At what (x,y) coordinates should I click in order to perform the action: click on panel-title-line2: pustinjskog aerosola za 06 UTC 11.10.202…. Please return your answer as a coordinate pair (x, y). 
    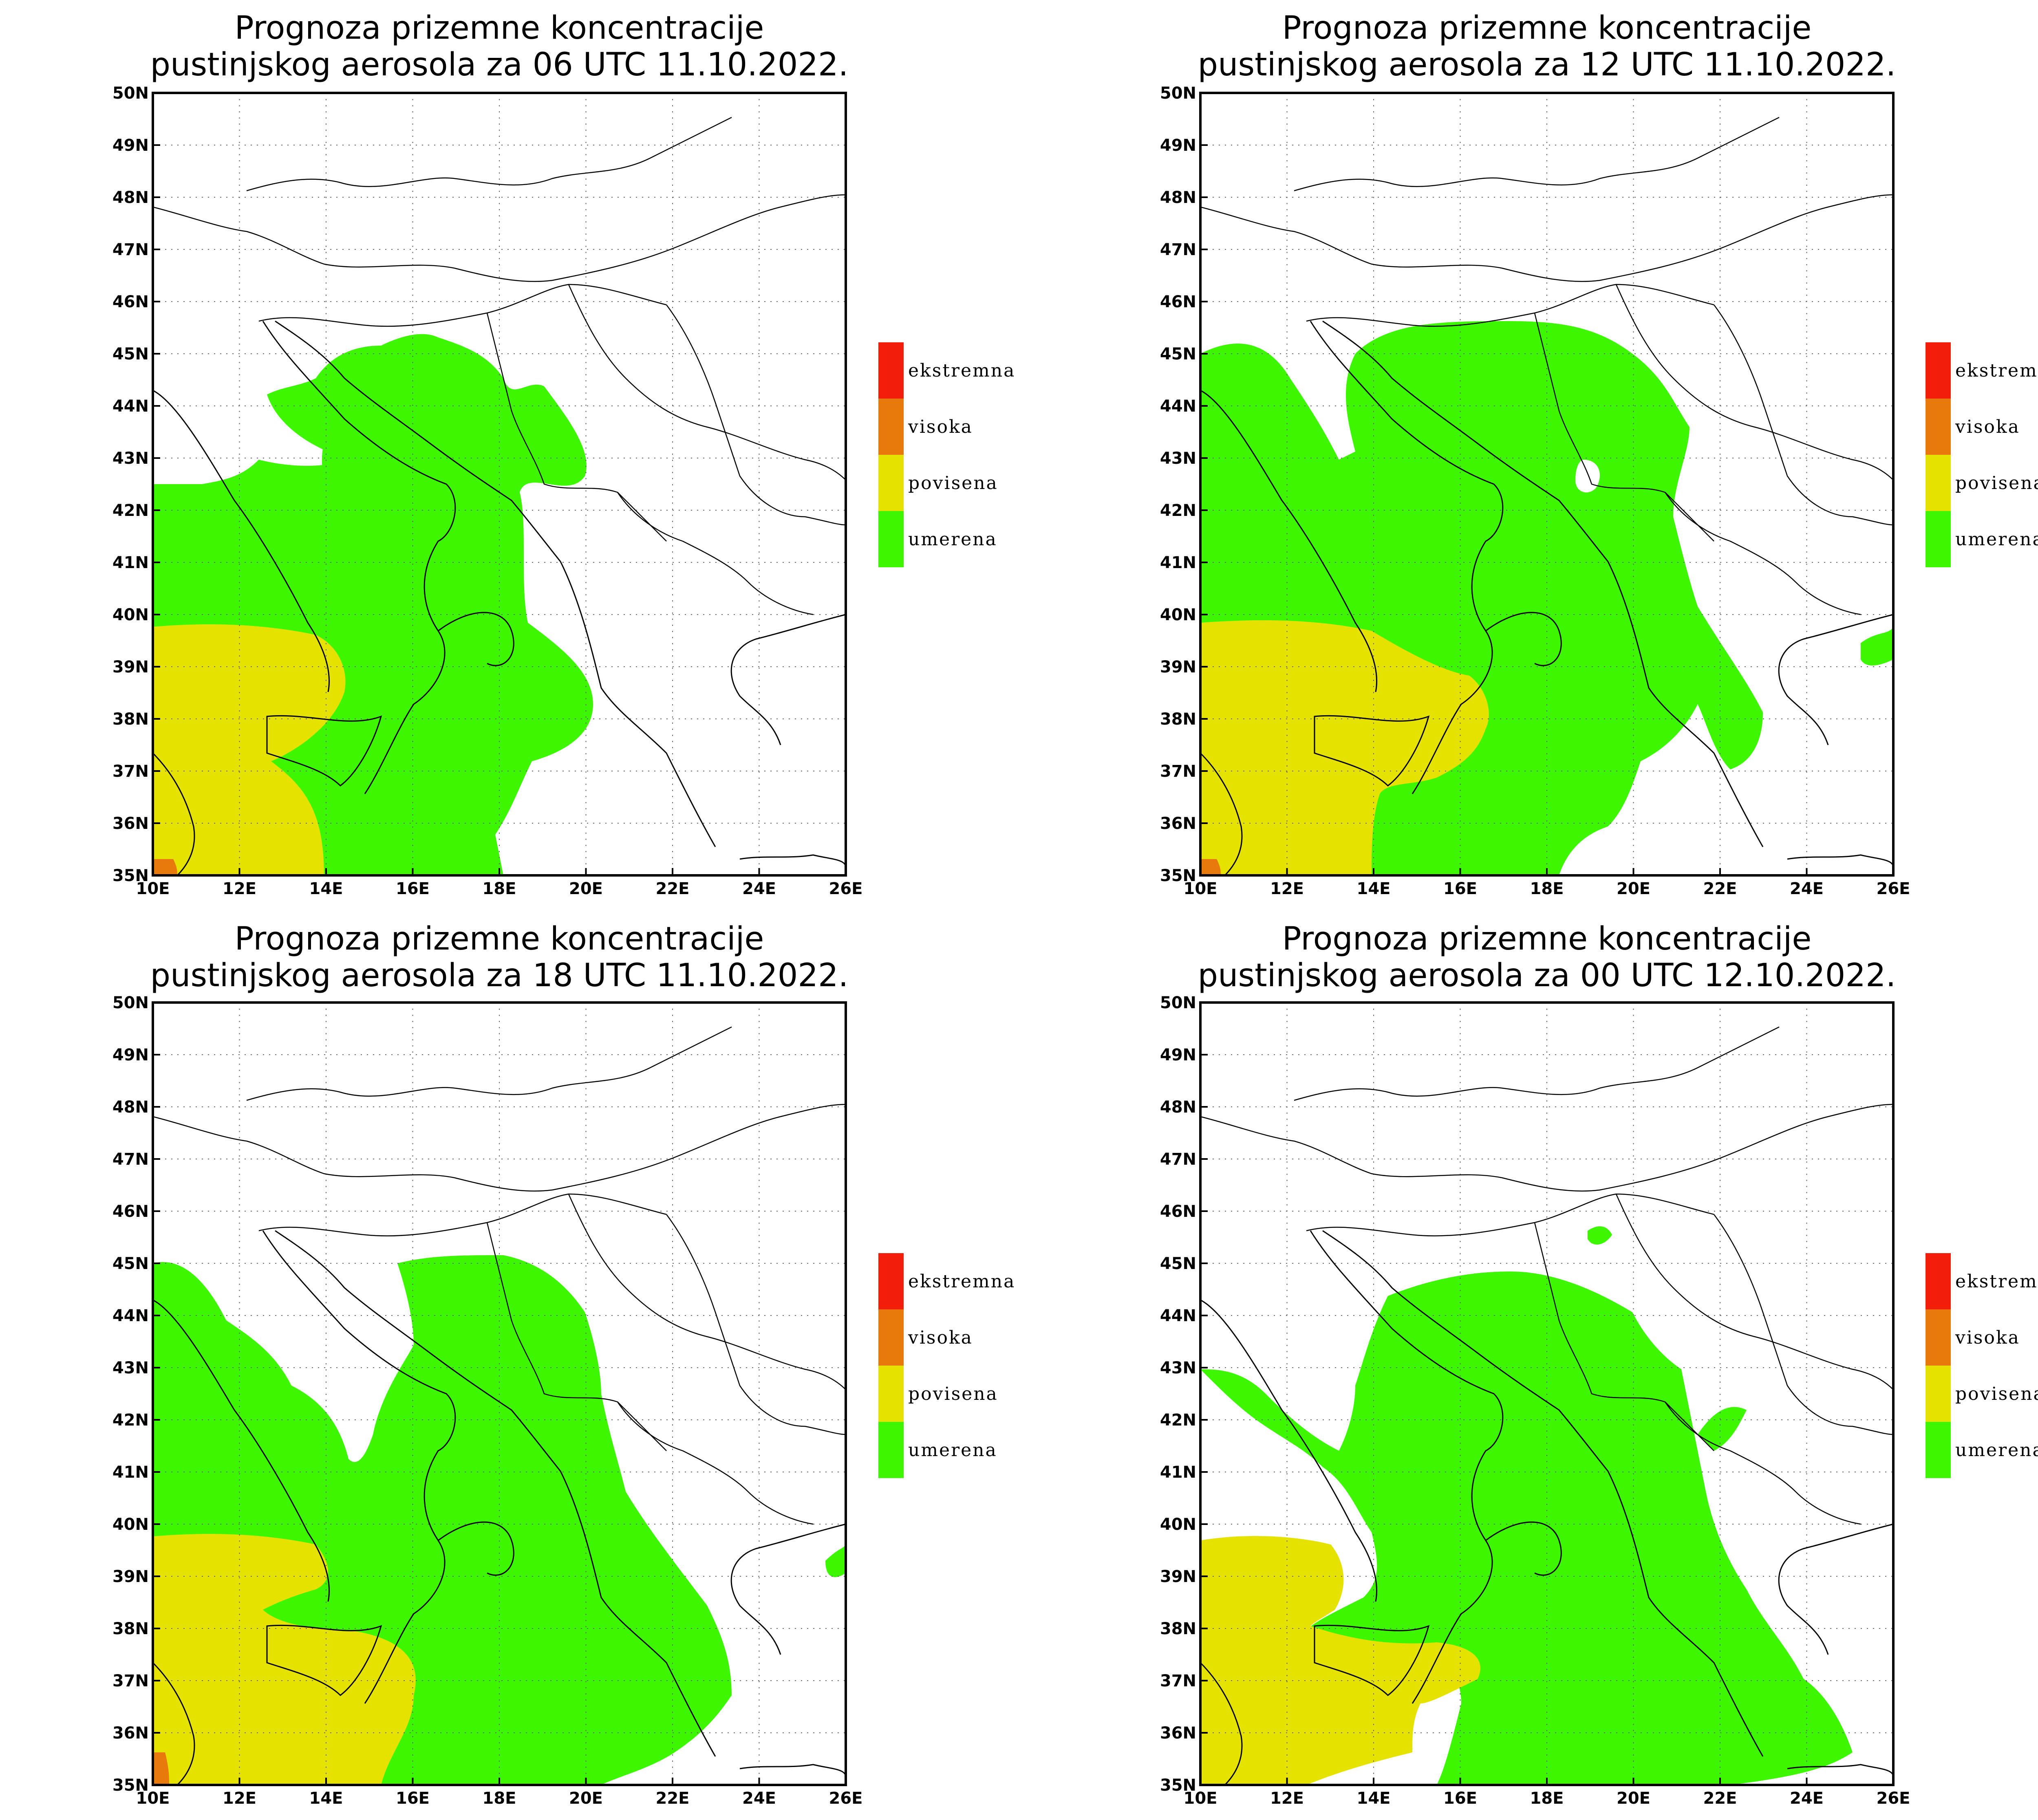
    Looking at the image, I should click on (500, 64).